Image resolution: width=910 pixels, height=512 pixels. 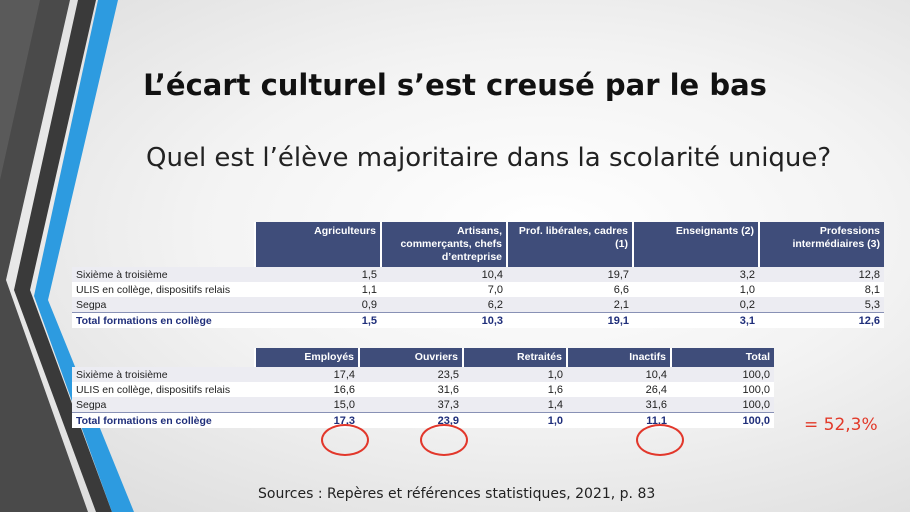 I want to click on cell-value: 37,3, so click(x=411, y=405).